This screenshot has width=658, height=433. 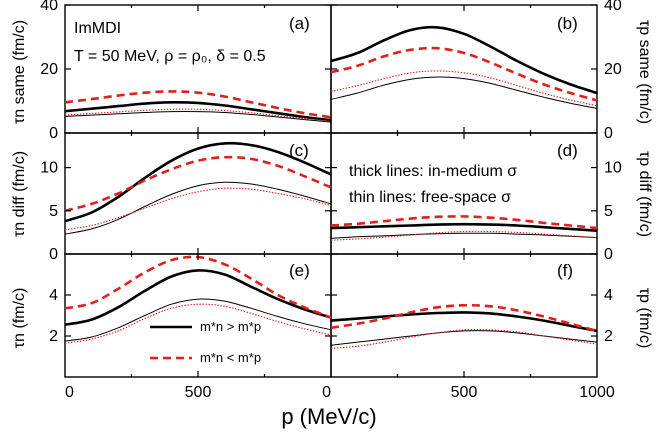 What do you see at coordinates (613, 168) in the screenshot?
I see `ytick-label-right: 10` at bounding box center [613, 168].